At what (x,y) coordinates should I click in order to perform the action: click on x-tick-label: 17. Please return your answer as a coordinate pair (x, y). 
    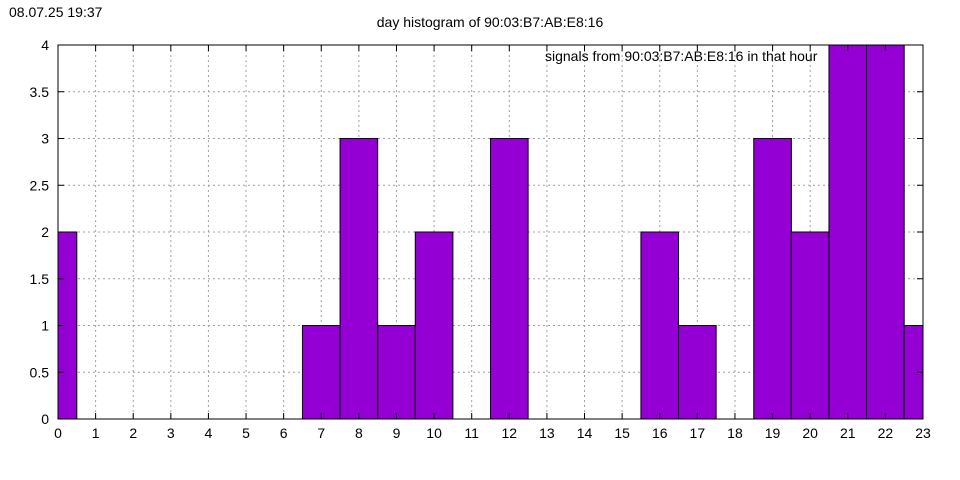
    Looking at the image, I should click on (698, 433).